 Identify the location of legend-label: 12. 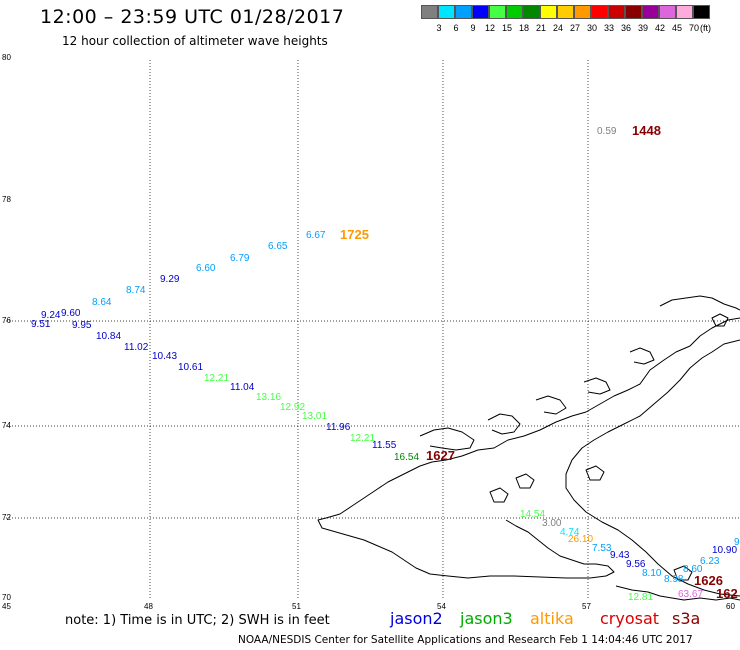
(489, 28).